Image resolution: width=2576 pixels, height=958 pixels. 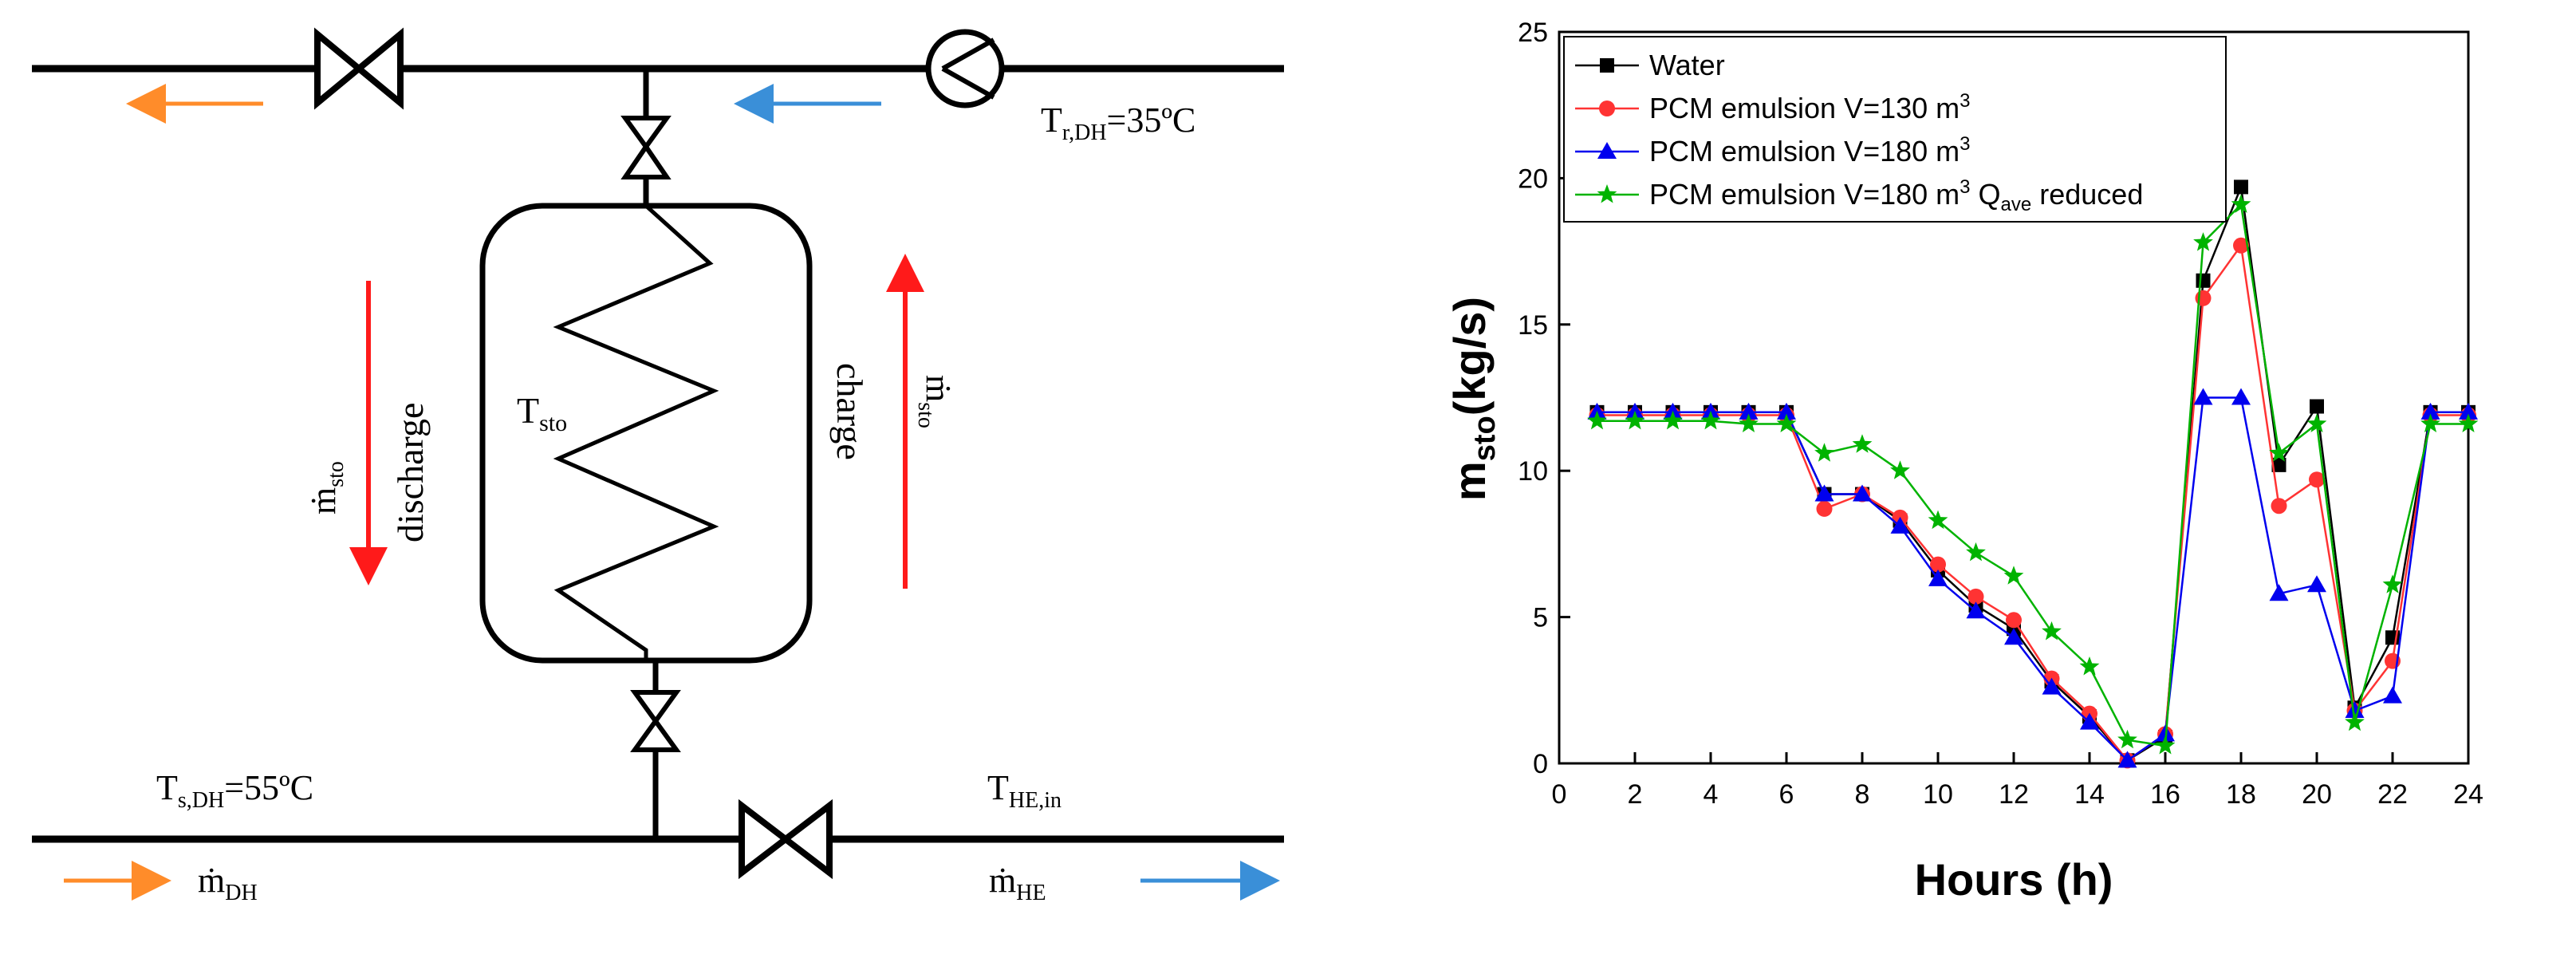 I want to click on x-axis: 0 2 4 6 8 10 12 14 16 18 20 22 24, so click(x=2017, y=781).